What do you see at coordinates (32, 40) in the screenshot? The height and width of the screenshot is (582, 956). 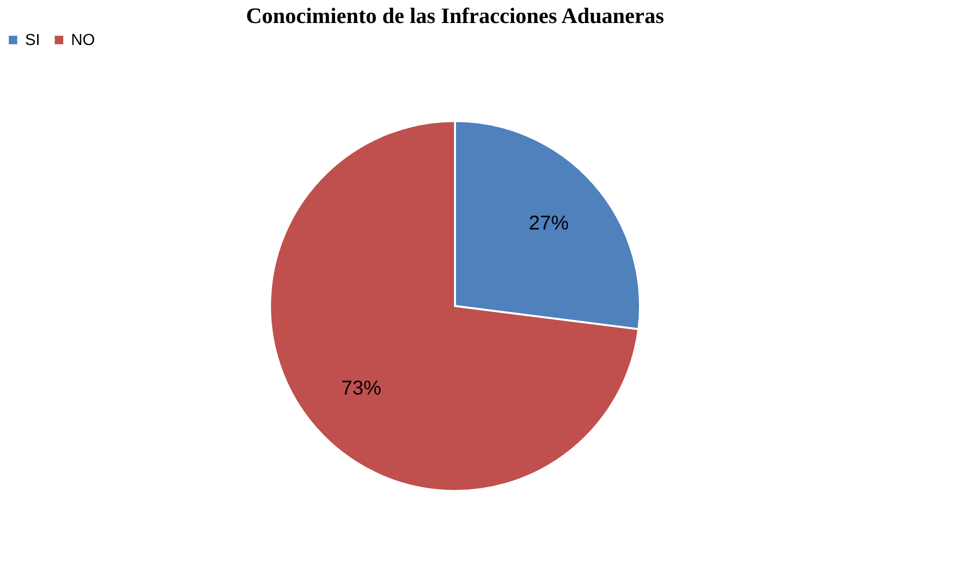 I see `legend-label: SI` at bounding box center [32, 40].